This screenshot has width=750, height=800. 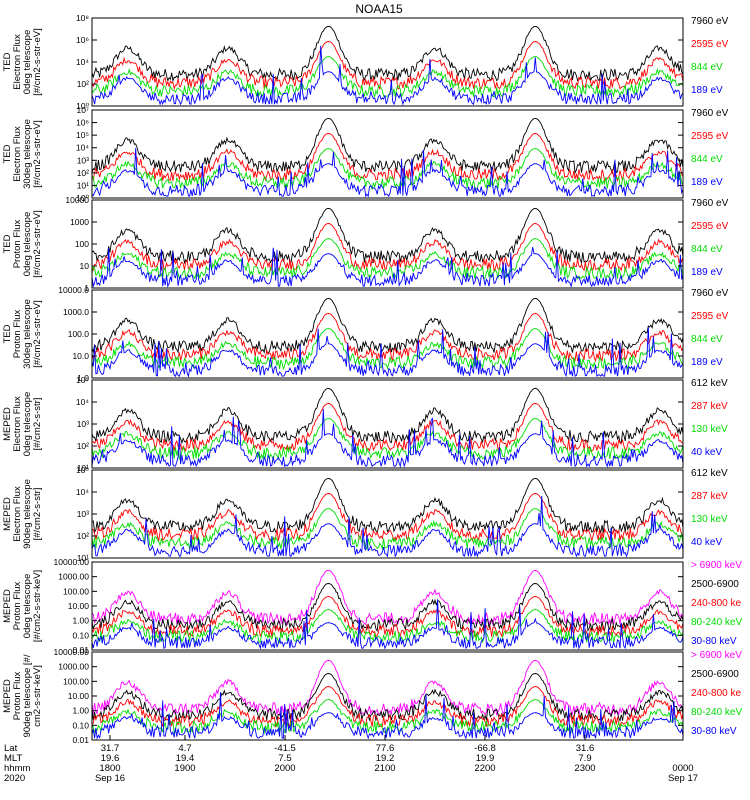 I want to click on panel-4-frame, so click(x=387, y=334).